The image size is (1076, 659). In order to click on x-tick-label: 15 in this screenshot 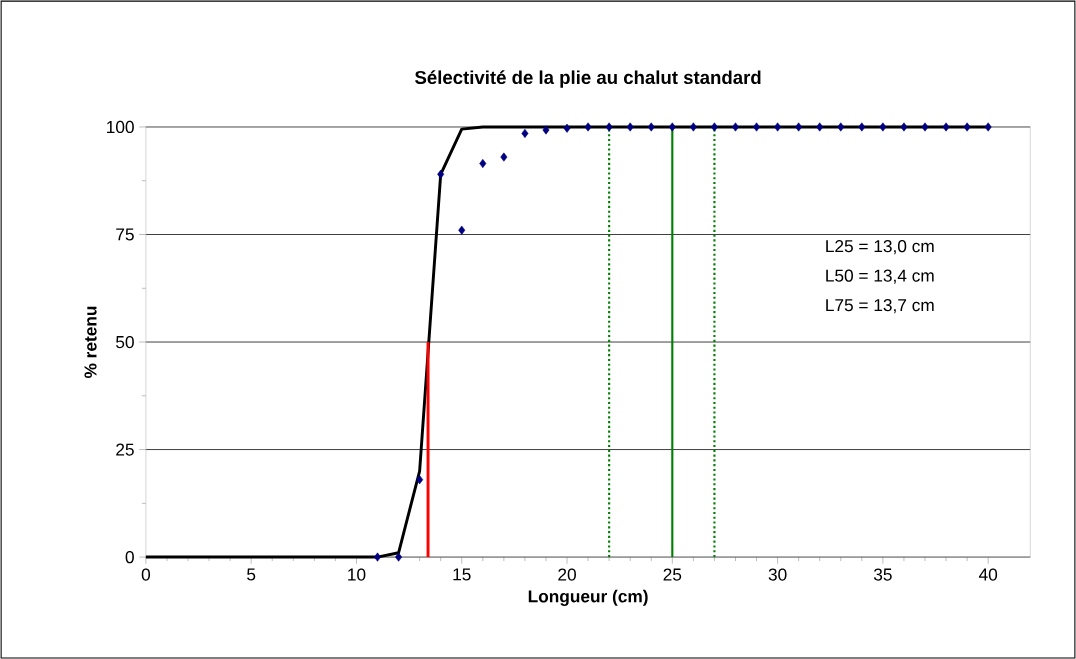, I will do `click(462, 574)`.